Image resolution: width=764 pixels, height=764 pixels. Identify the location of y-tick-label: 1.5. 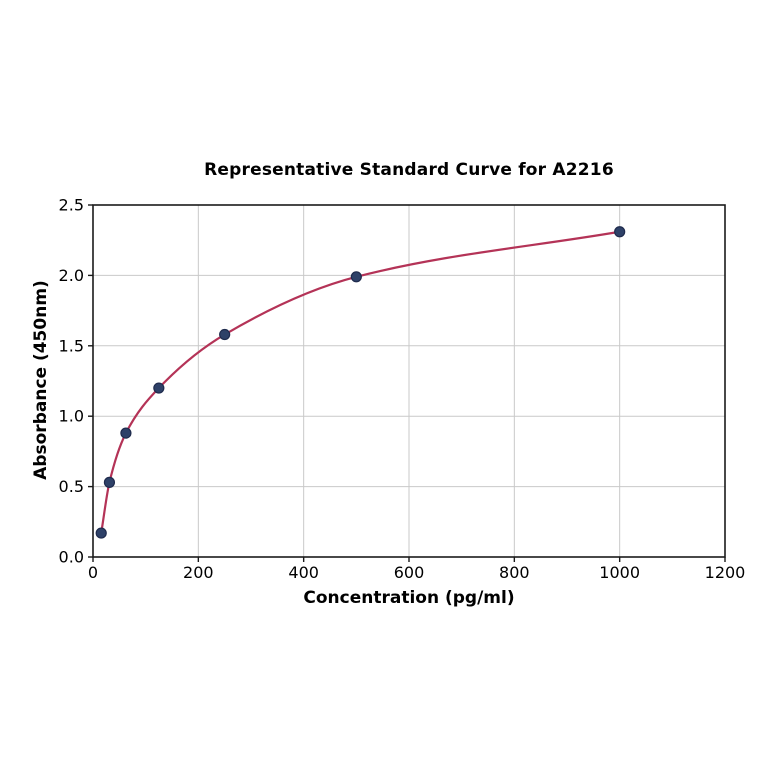
(71, 345).